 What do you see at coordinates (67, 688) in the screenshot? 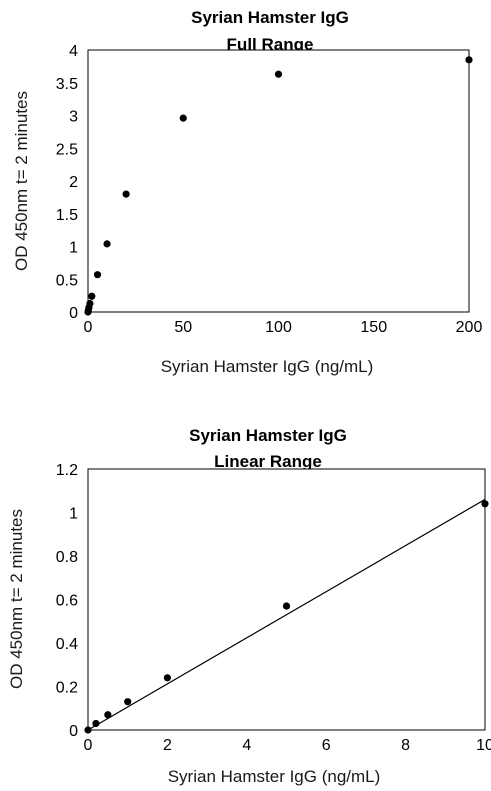
I see `y-tick-label: 0.2` at bounding box center [67, 688].